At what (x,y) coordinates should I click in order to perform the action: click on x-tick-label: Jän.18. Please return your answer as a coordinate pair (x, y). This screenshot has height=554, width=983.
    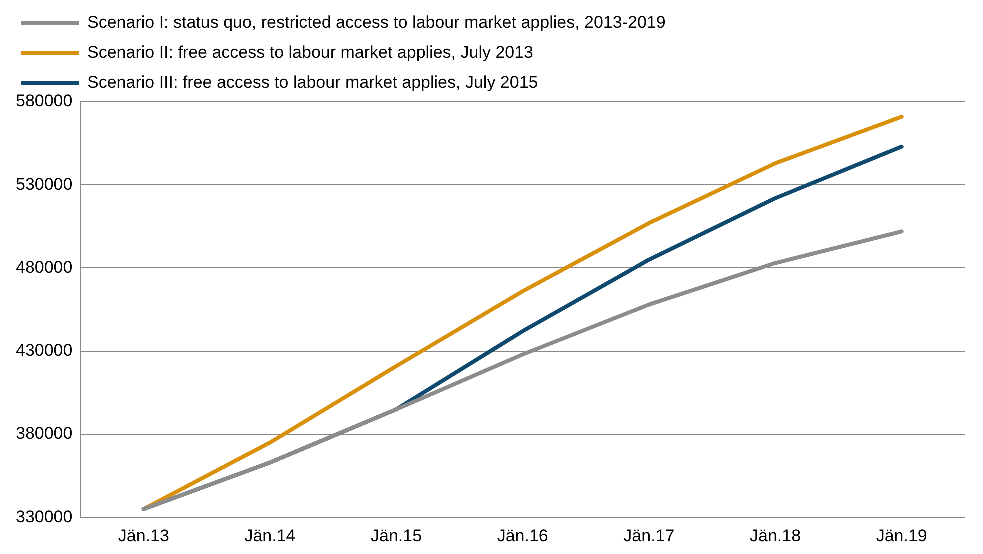
    Looking at the image, I should click on (776, 536).